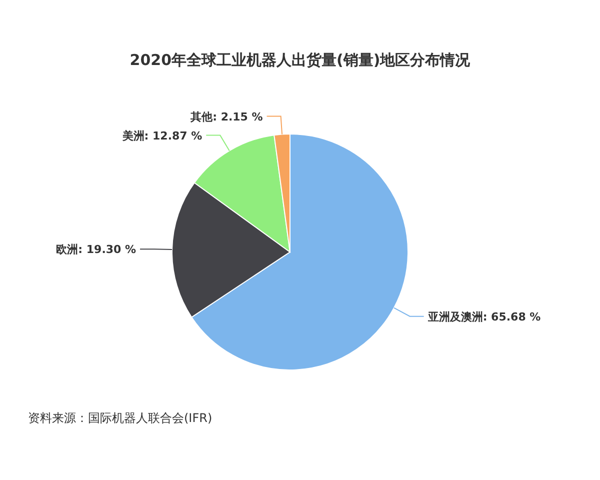 The height and width of the screenshot is (480, 600). I want to click on slice-label: 其他: 2.15 %, so click(226, 117).